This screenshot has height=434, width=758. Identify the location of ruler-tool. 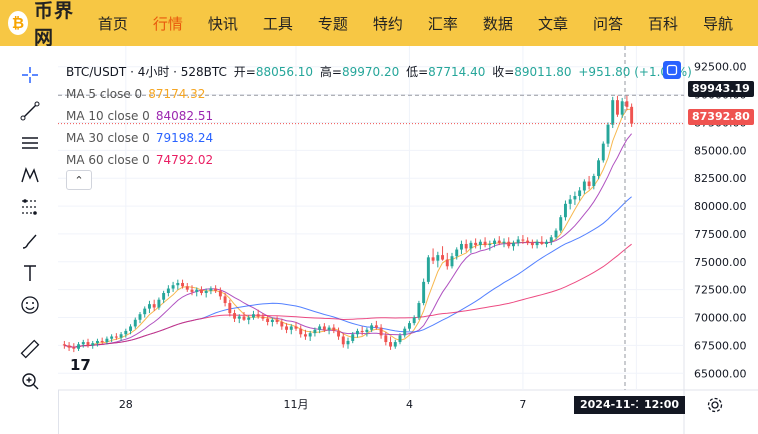
(30, 349).